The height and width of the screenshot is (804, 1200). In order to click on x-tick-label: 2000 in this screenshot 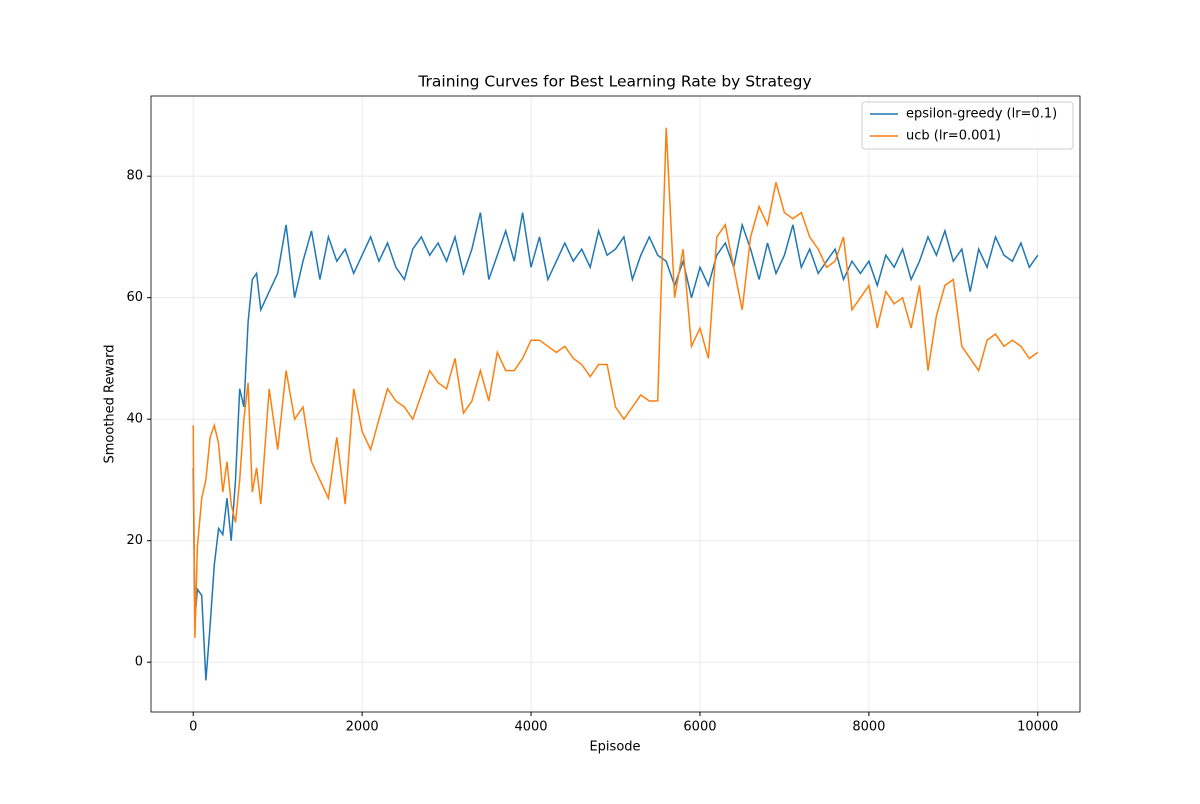, I will do `click(362, 727)`.